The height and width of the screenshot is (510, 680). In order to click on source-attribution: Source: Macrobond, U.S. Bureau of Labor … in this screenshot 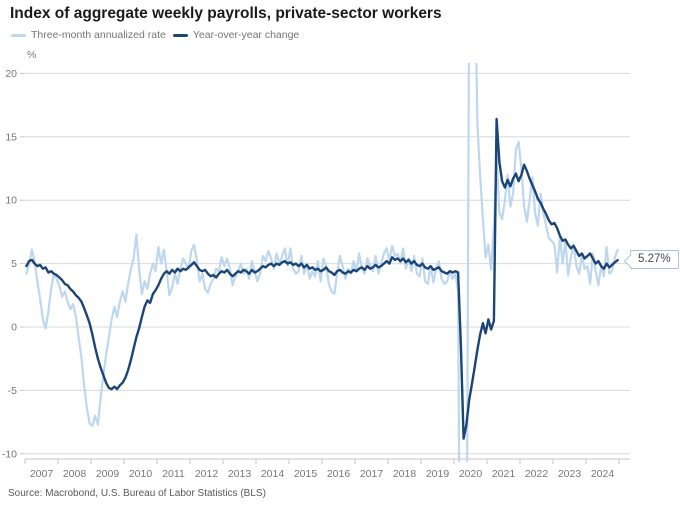, I will do `click(137, 493)`.